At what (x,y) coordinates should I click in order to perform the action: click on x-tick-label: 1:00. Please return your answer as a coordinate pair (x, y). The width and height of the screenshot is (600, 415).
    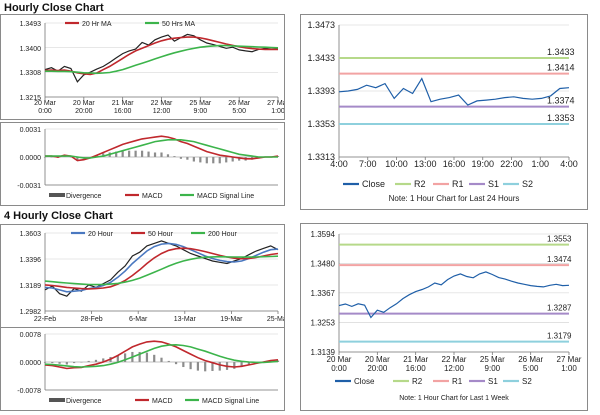
    Looking at the image, I should click on (540, 164).